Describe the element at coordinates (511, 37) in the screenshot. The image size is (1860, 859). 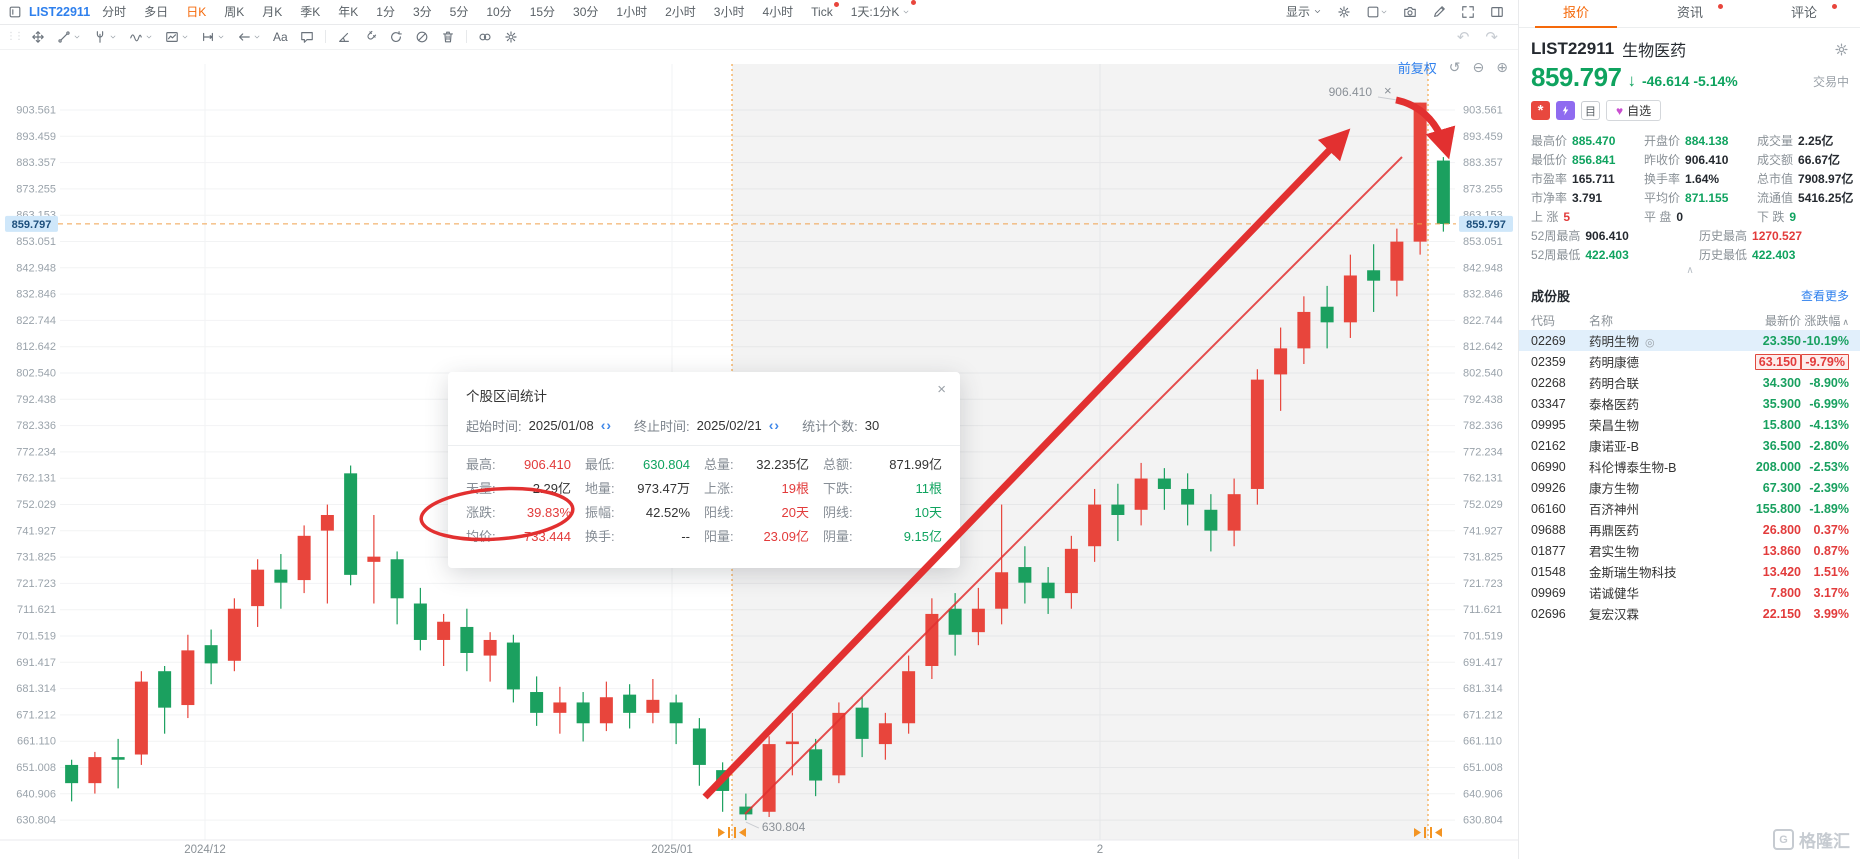
I see `settings-tool` at that location.